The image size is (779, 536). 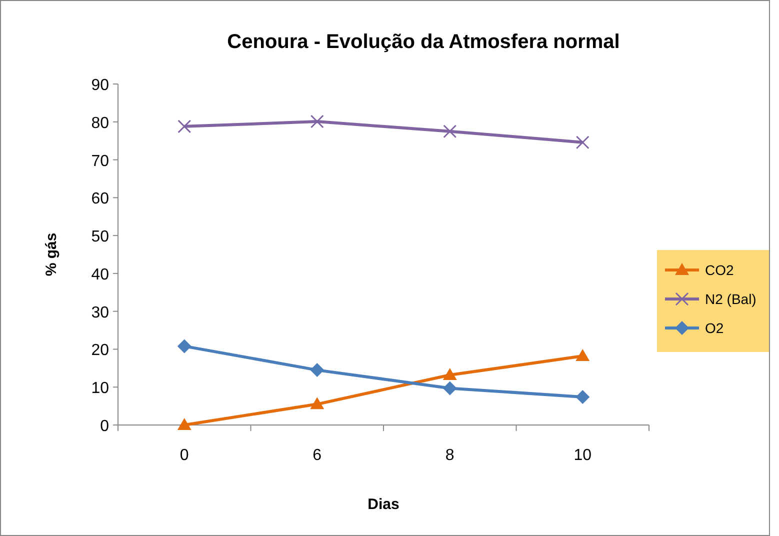 What do you see at coordinates (100, 237) in the screenshot?
I see `y-tick-label: 50` at bounding box center [100, 237].